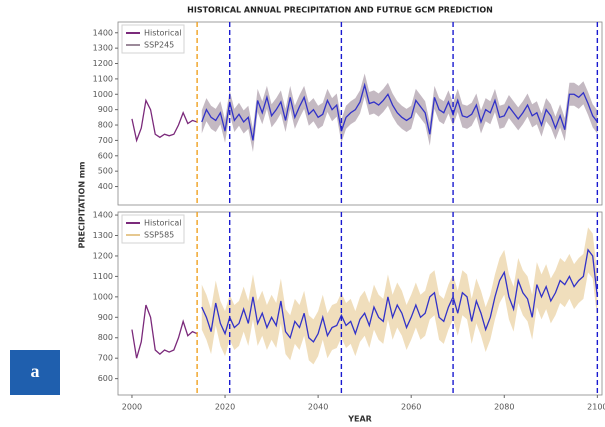 The width and height of the screenshot is (605, 427). I want to click on y-axis-label: PRECIPITATION mm, so click(82, 205).